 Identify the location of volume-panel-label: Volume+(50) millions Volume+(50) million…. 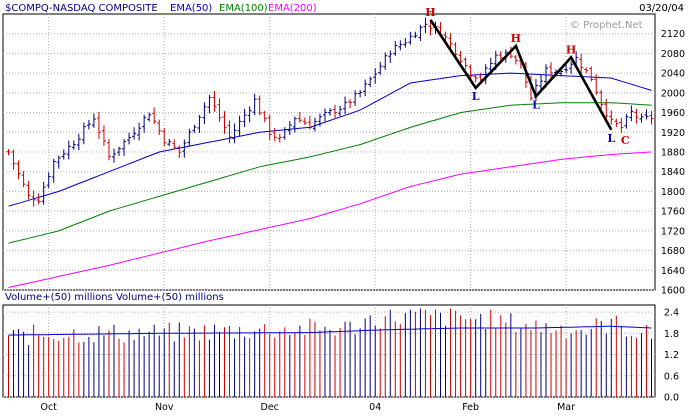
(114, 297).